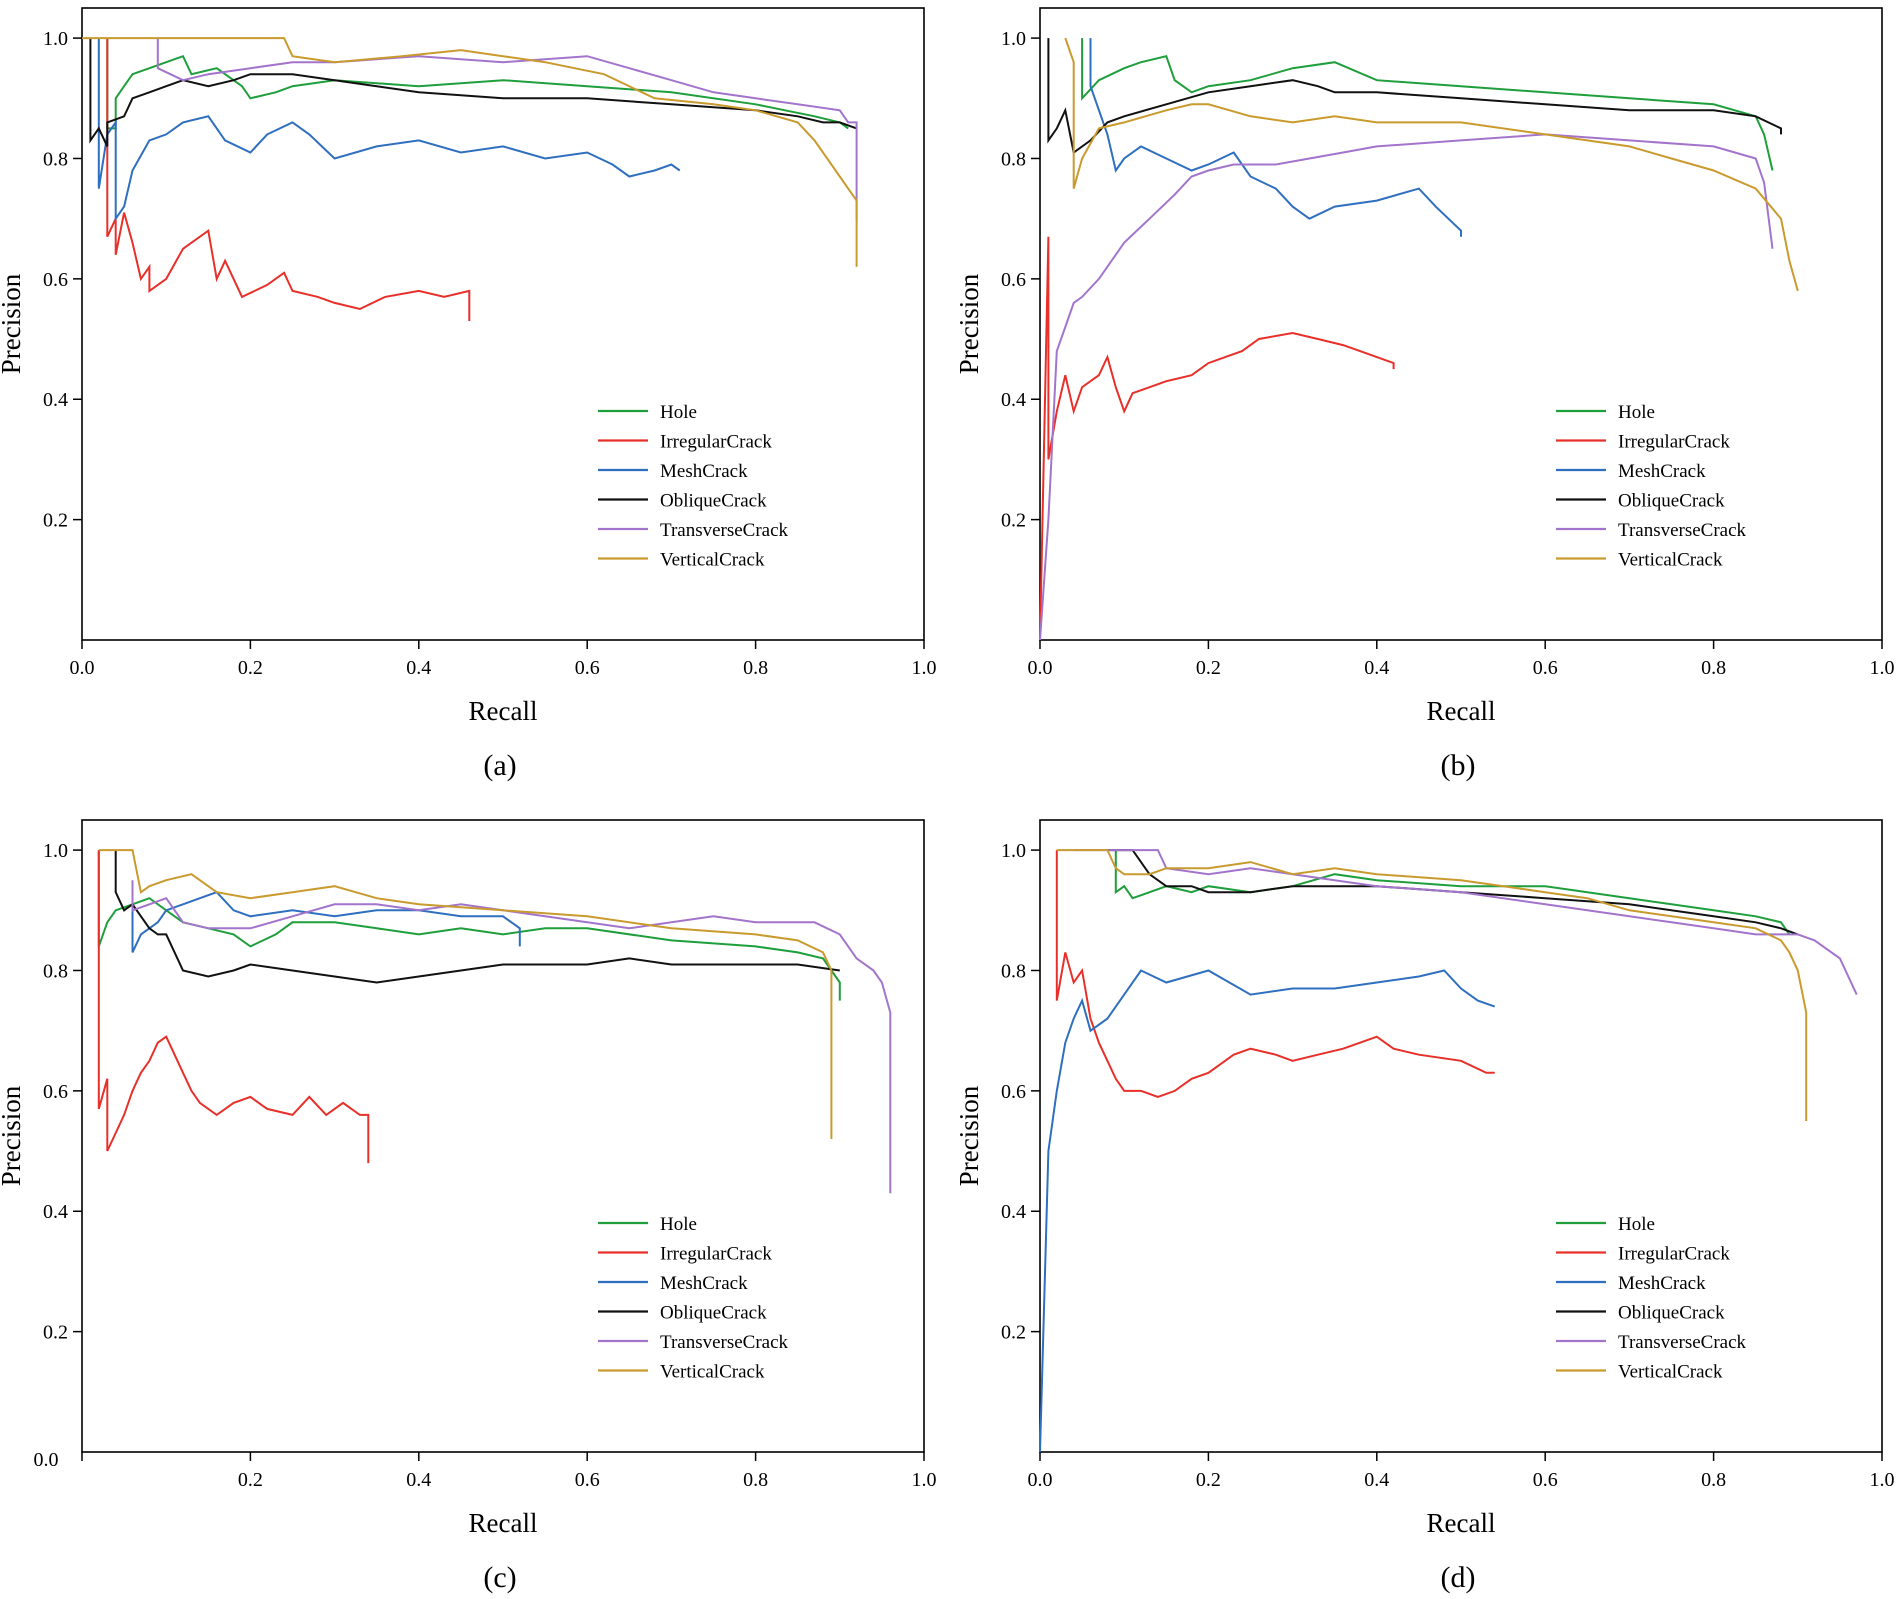  I want to click on panel-caption: (b), so click(1458, 765).